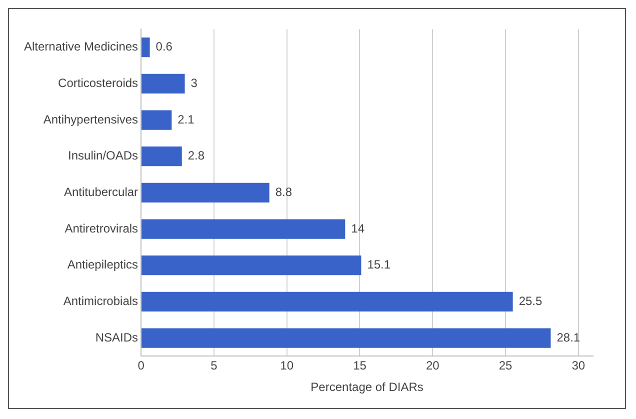 The image size is (636, 419). I want to click on data-label: 8.8, so click(283, 192).